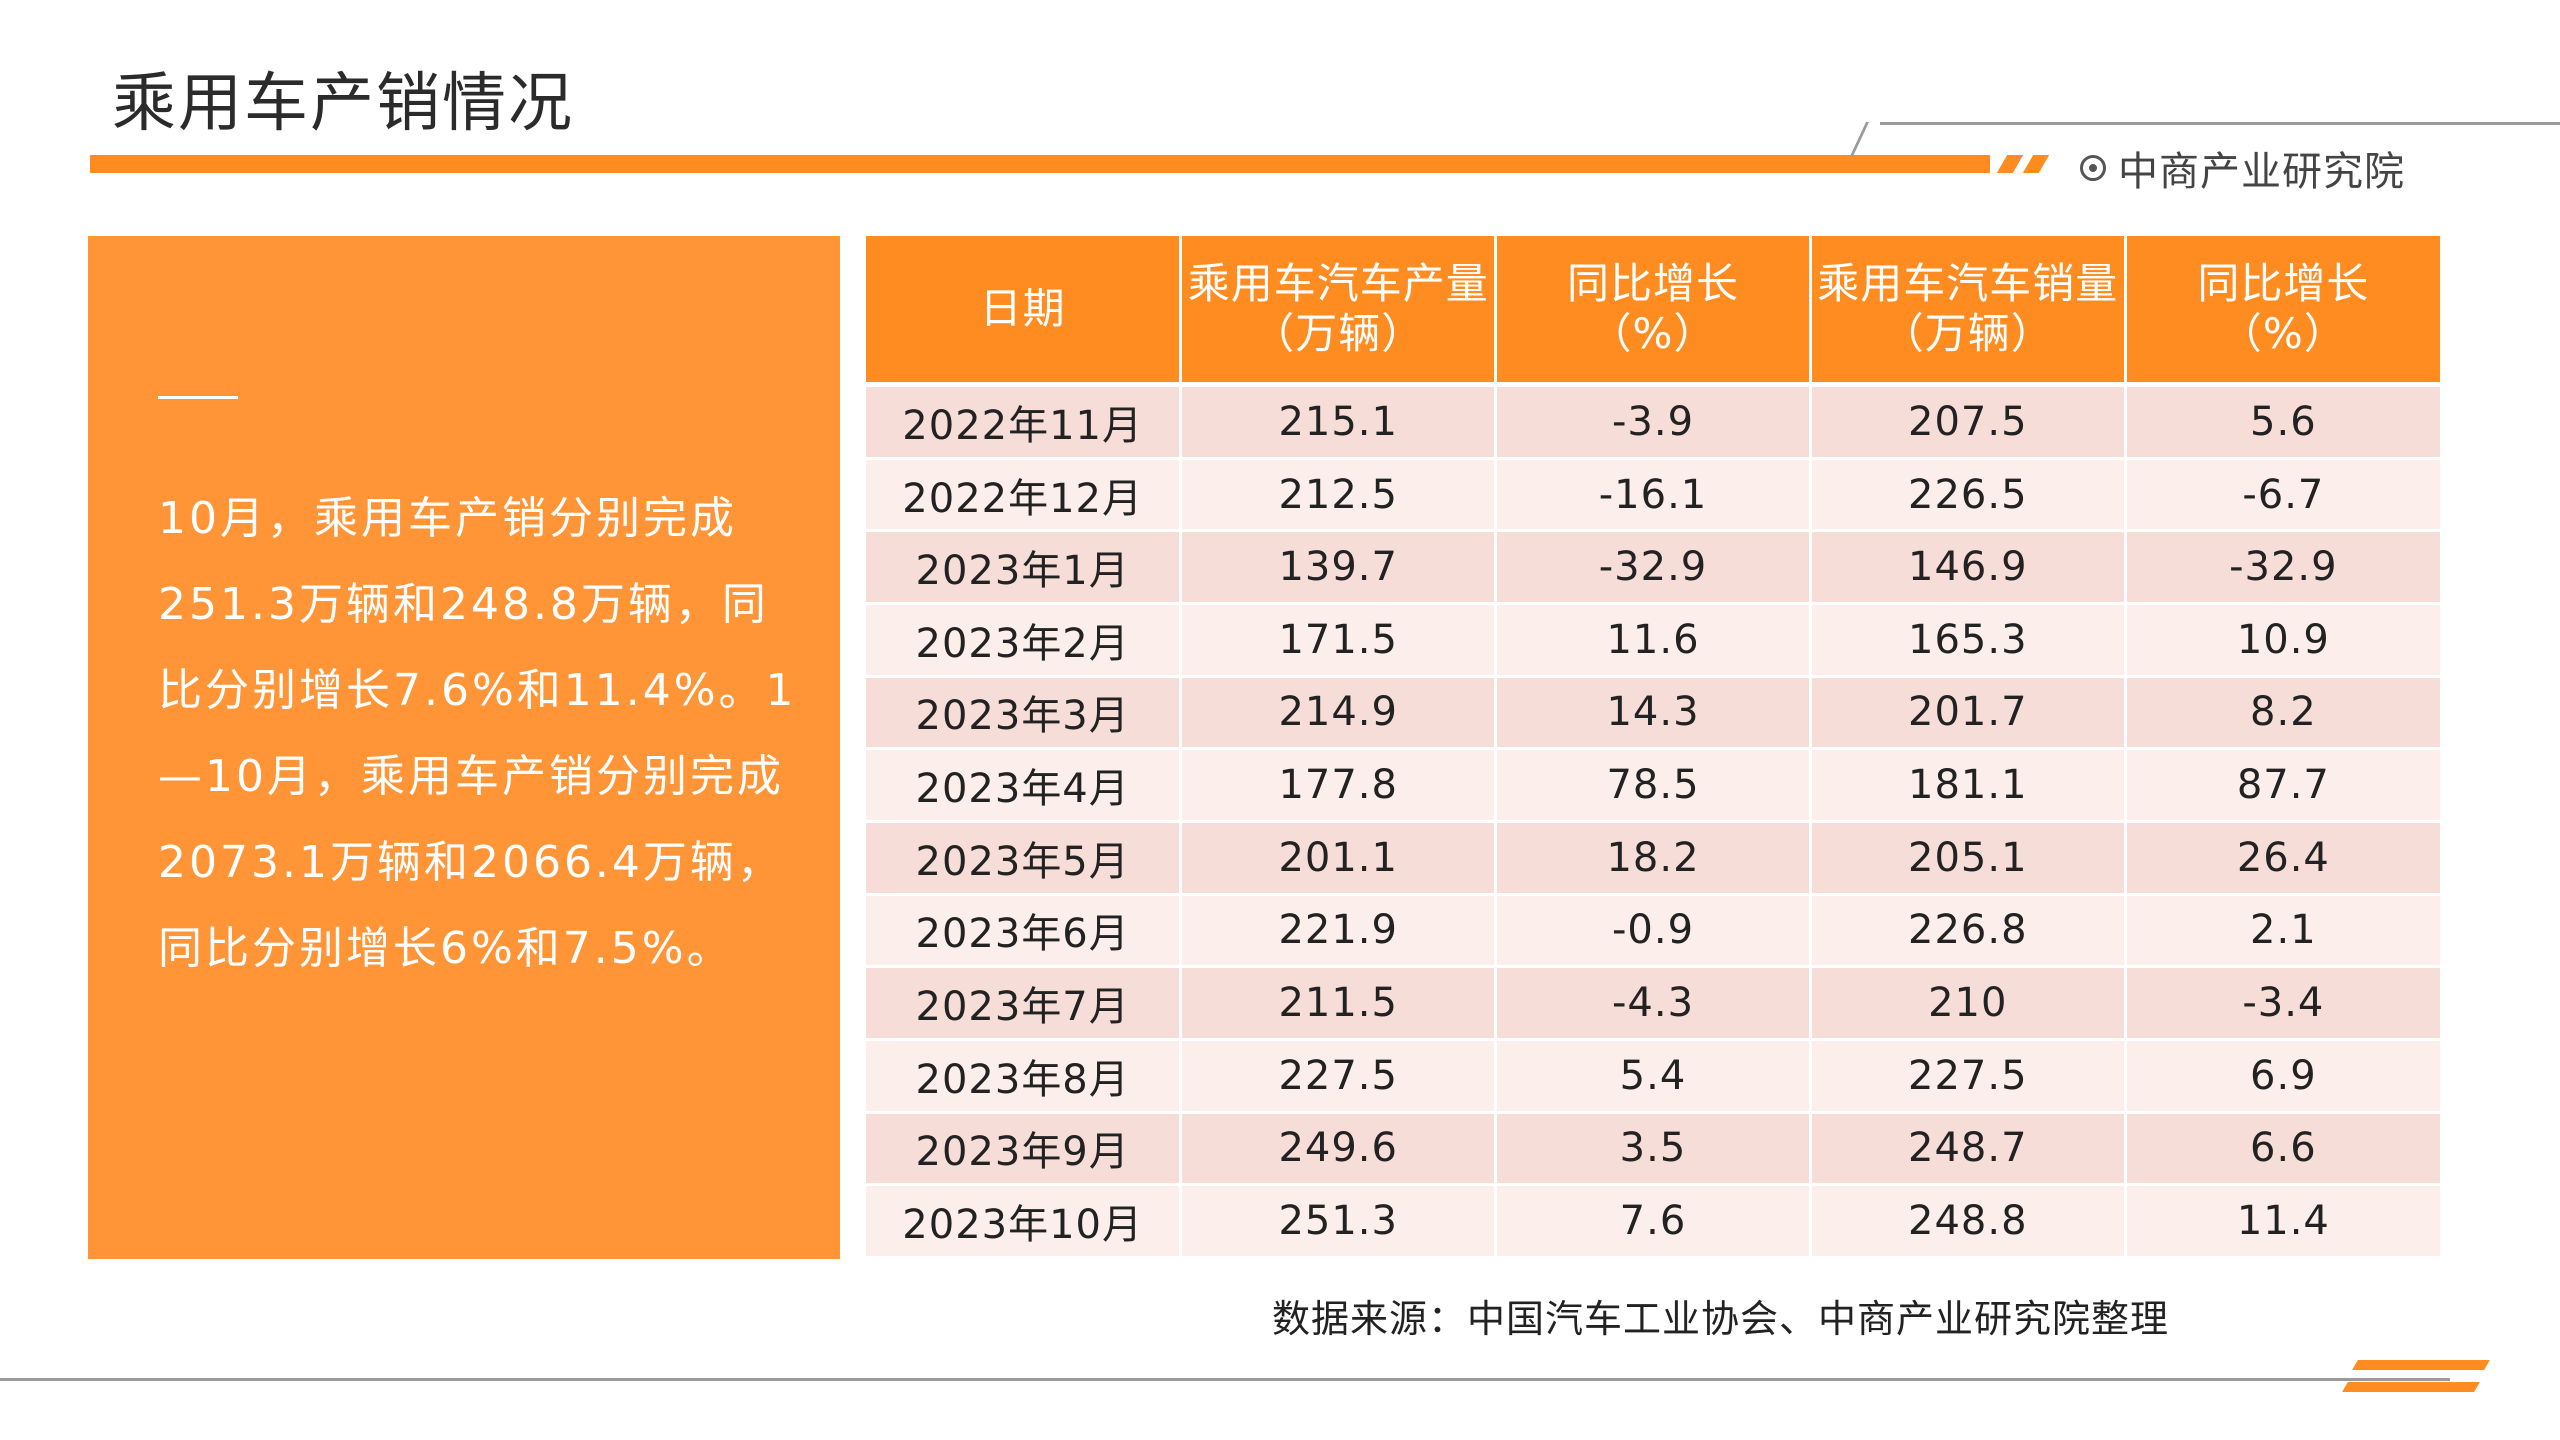 This screenshot has width=2560, height=1440. I want to click on cell-sales: 227.5, so click(1968, 1076).